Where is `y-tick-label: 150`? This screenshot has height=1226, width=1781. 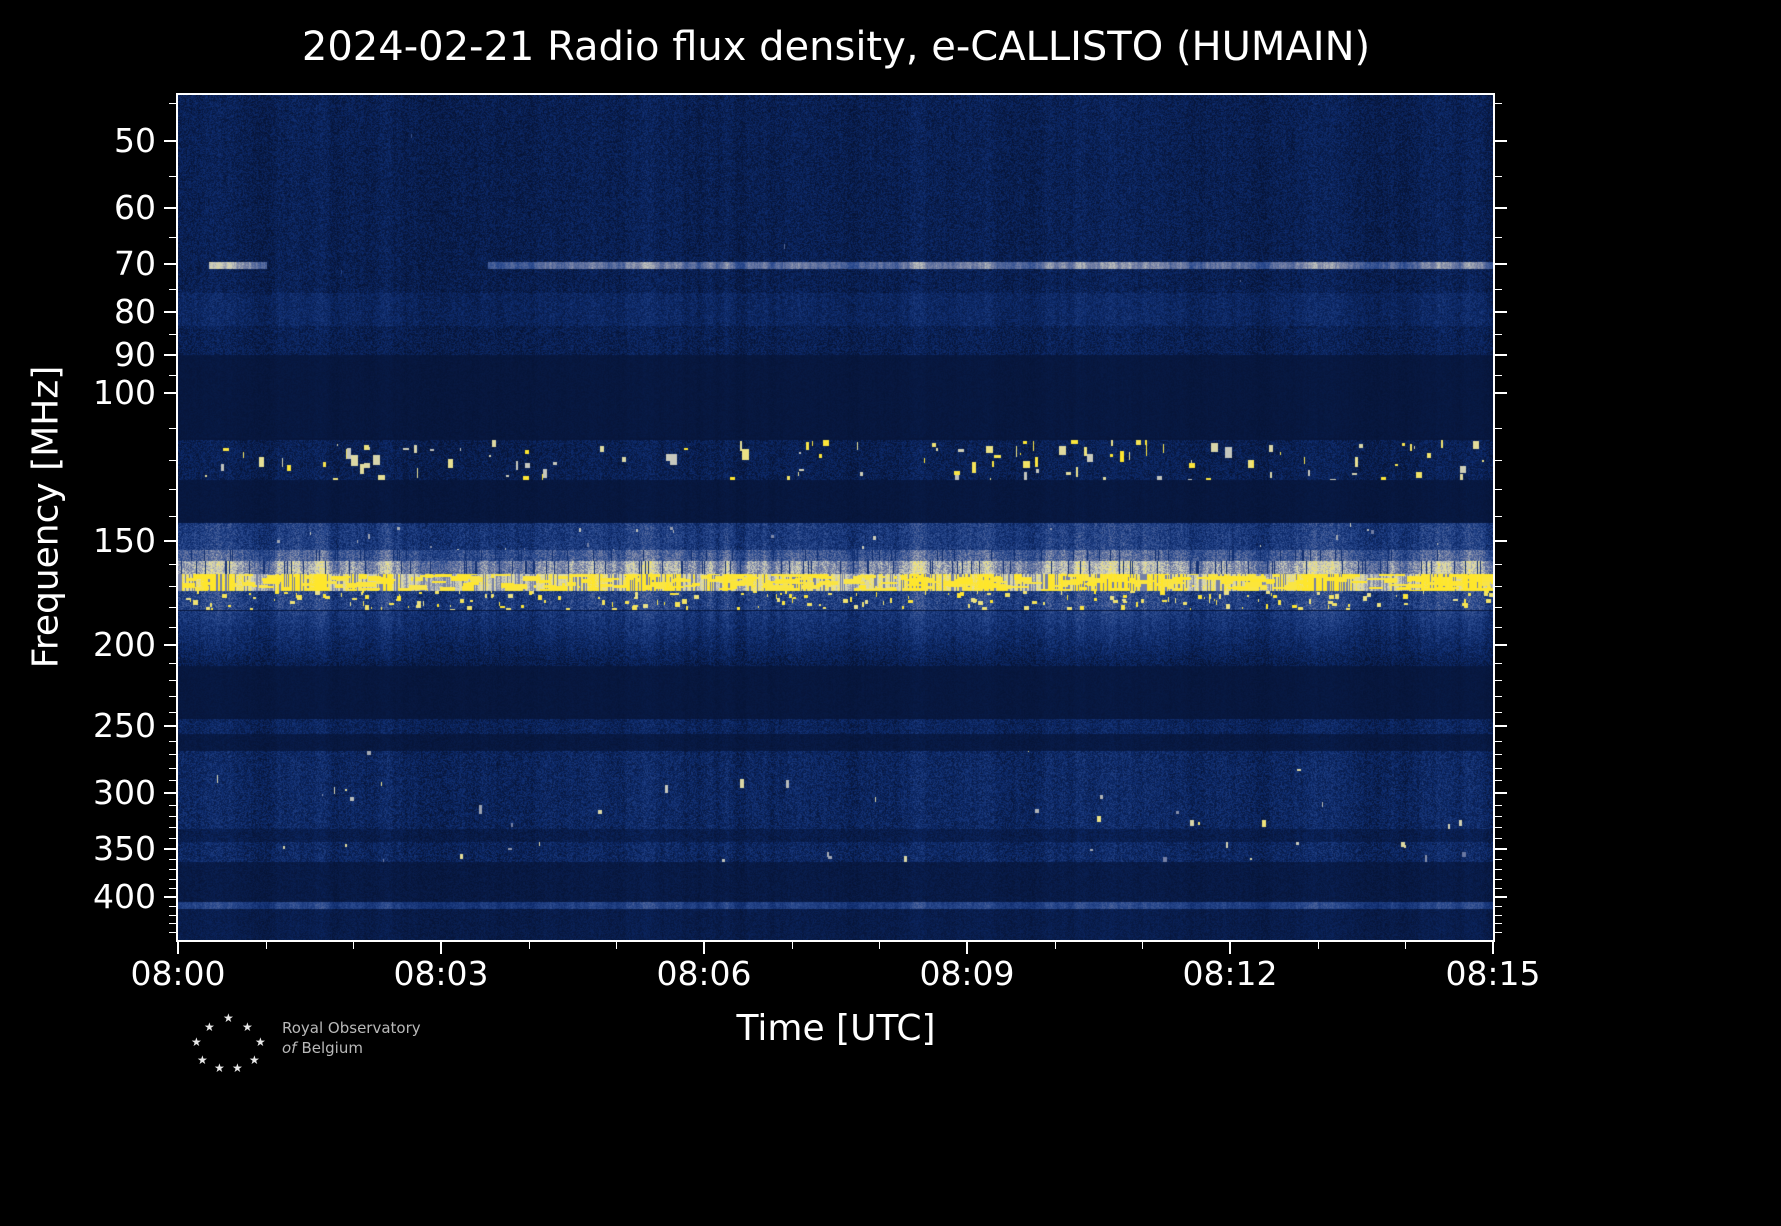 y-tick-label: 150 is located at coordinates (124, 540).